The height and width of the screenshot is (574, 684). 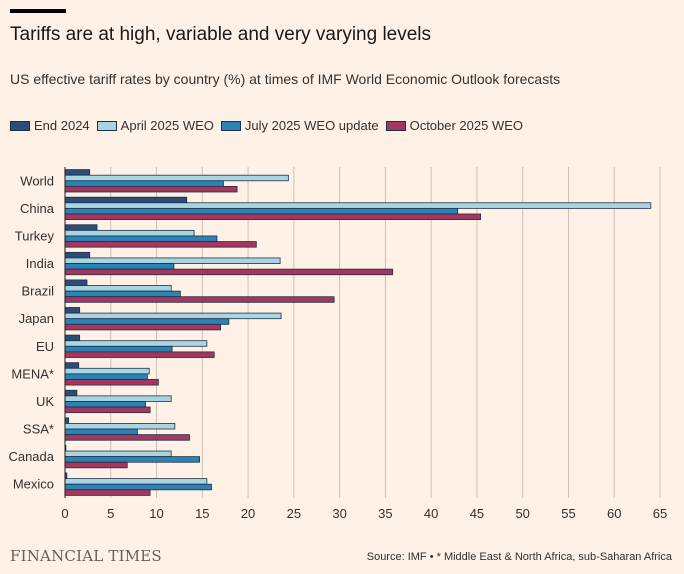 What do you see at coordinates (32, 373) in the screenshot?
I see `category-label: MENA*` at bounding box center [32, 373].